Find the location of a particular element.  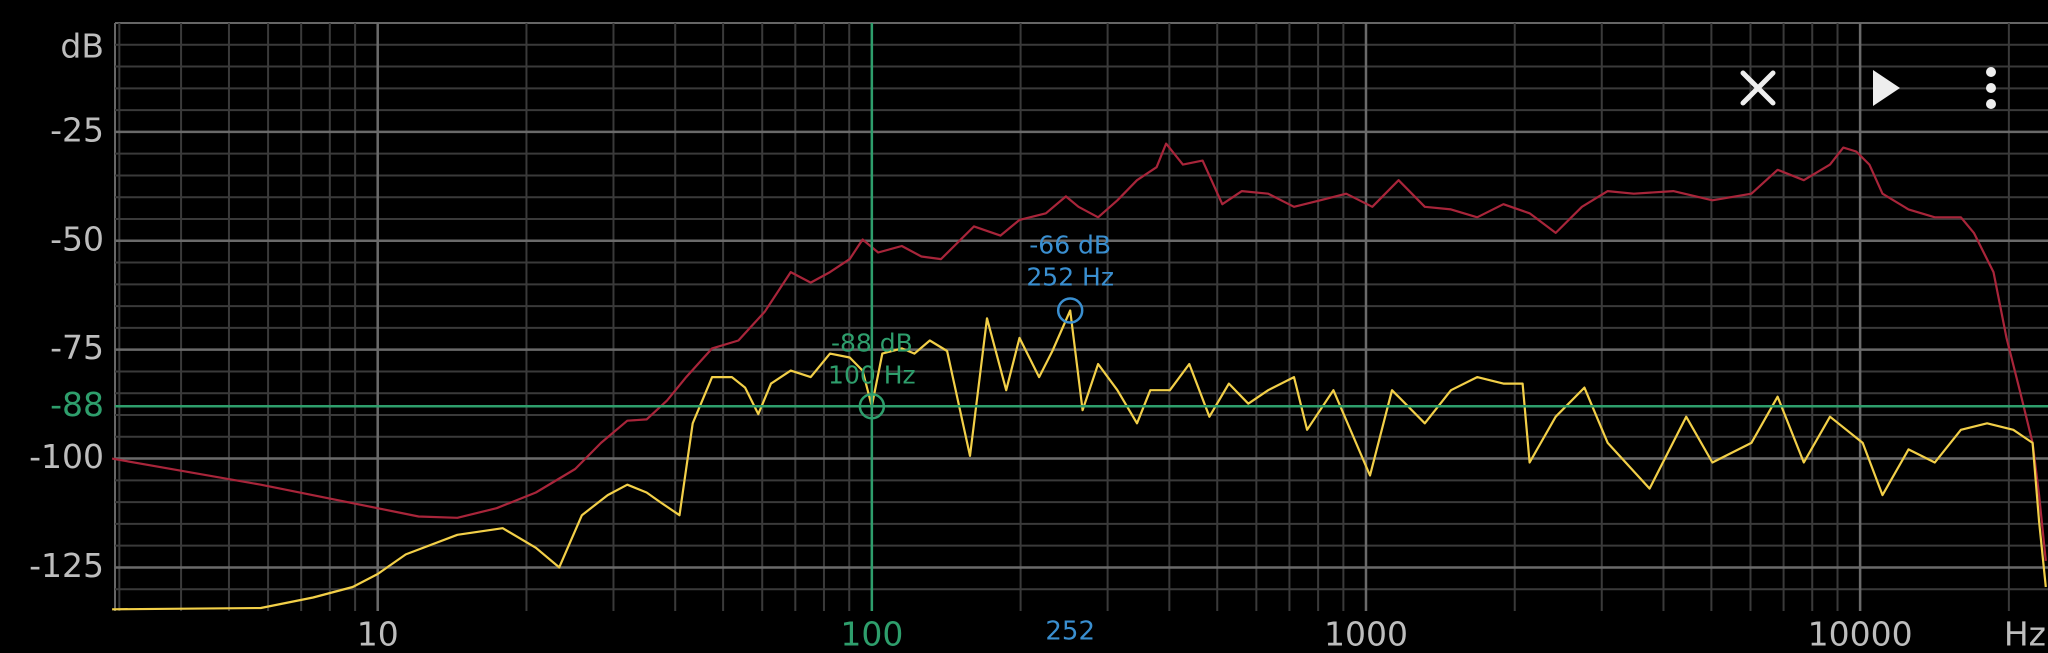

cursor-y-axis-label: -88 is located at coordinates (77, 404).